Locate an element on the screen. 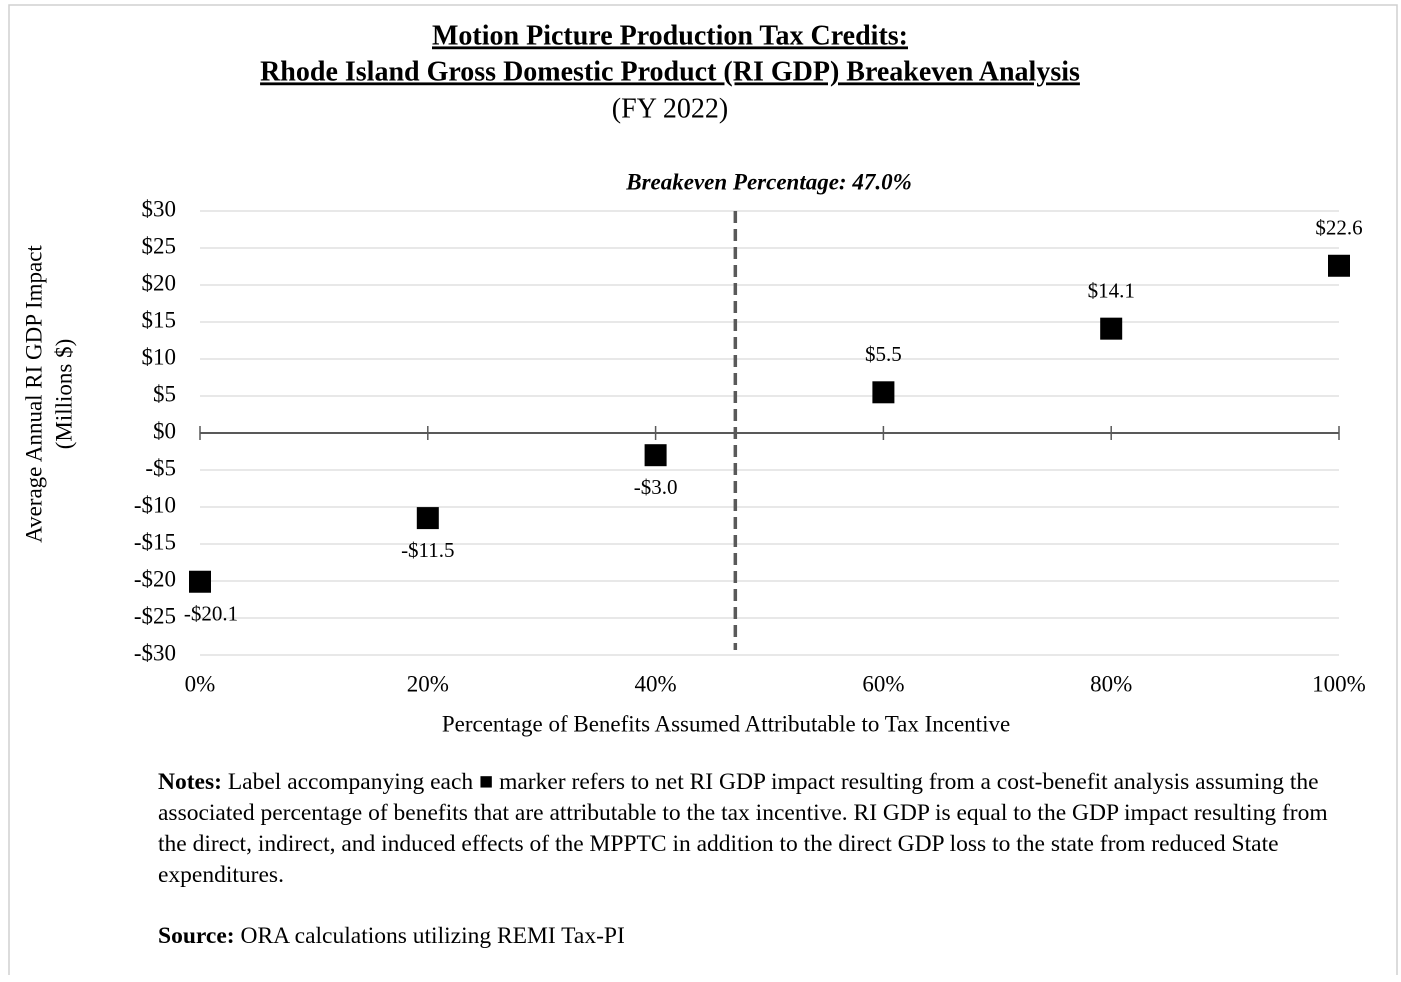 Image resolution: width=1401 pixels, height=982 pixels. y-tick-label: $10 is located at coordinates (159, 356).